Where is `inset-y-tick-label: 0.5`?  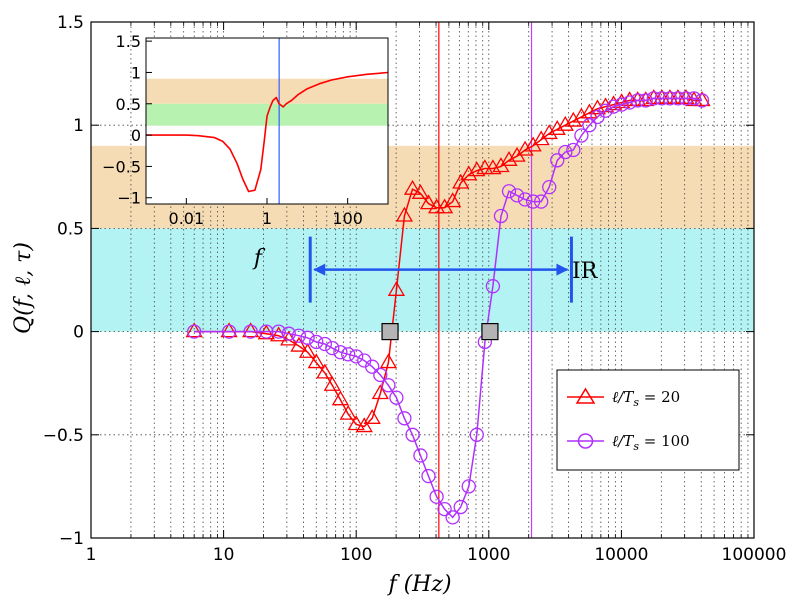 inset-y-tick-label: 0.5 is located at coordinates (128, 104).